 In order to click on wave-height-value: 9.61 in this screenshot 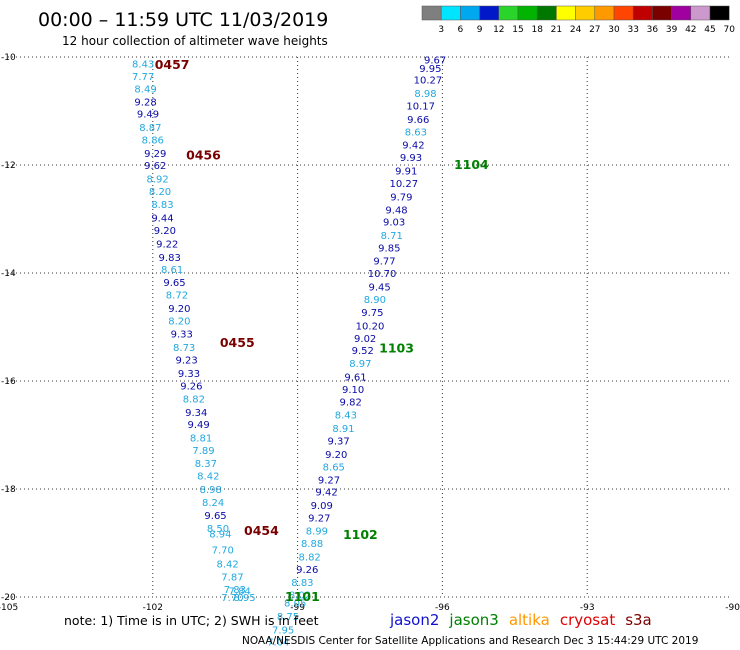, I will do `click(355, 378)`.